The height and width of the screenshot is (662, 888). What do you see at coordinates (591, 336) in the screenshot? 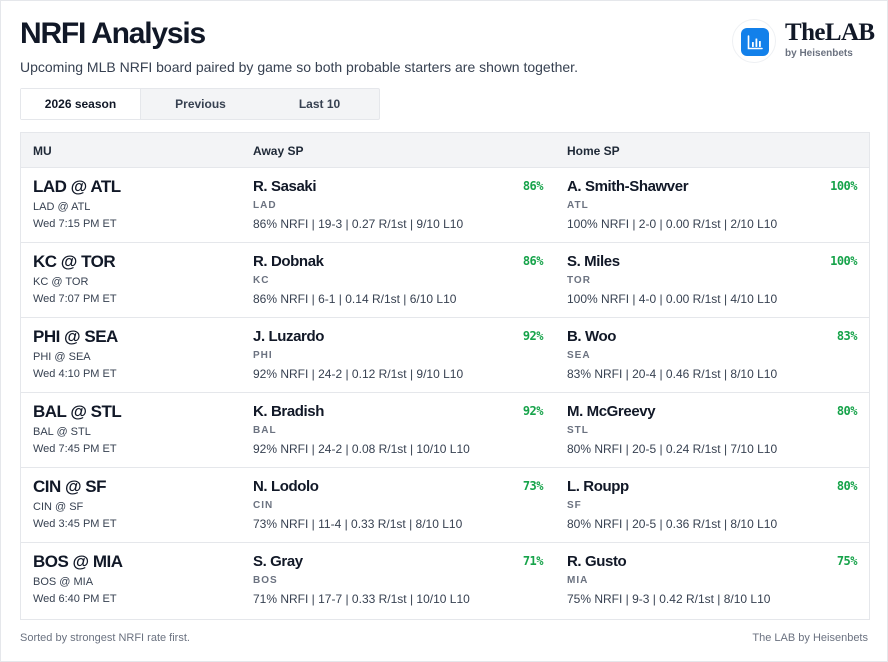
I see `pitcher-name: B. Woo` at bounding box center [591, 336].